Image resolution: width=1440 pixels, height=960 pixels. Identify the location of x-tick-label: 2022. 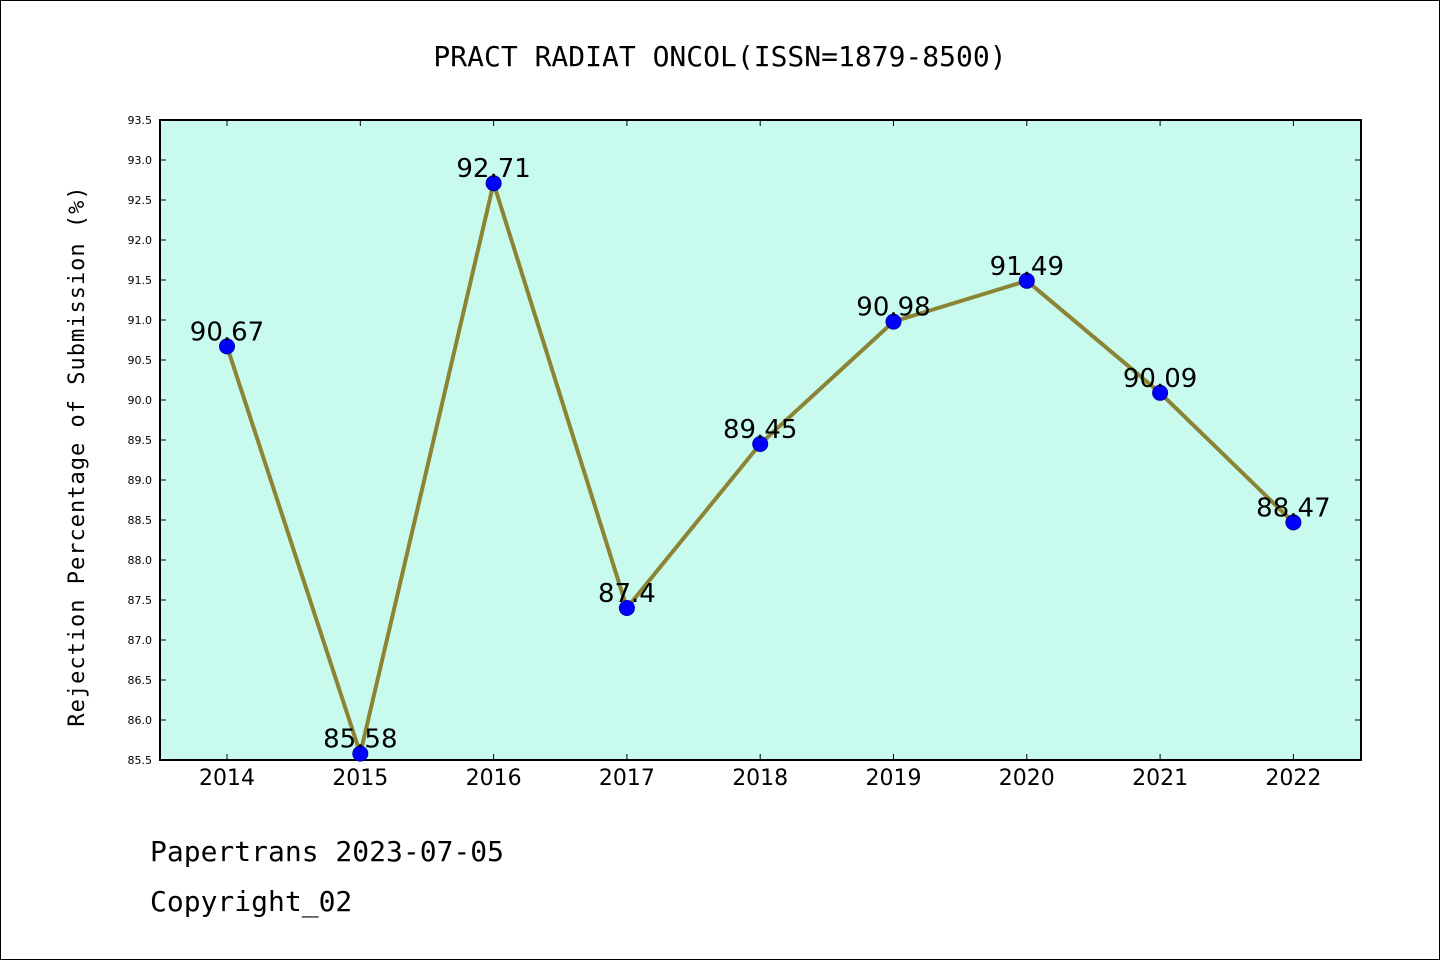
(1293, 778).